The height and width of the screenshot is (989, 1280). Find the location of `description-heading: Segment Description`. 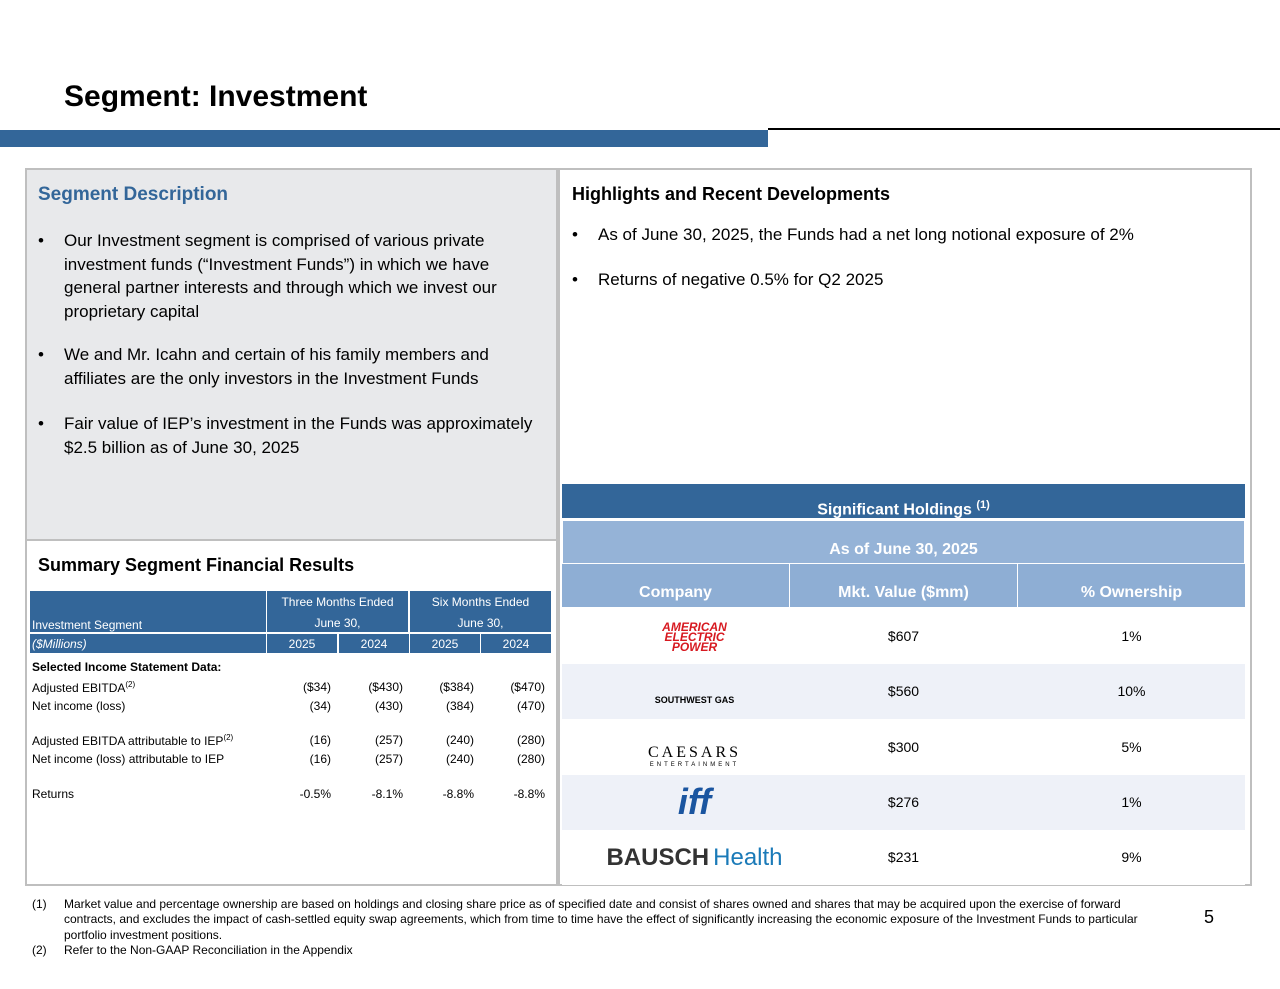

description-heading: Segment Description is located at coordinates (133, 194).